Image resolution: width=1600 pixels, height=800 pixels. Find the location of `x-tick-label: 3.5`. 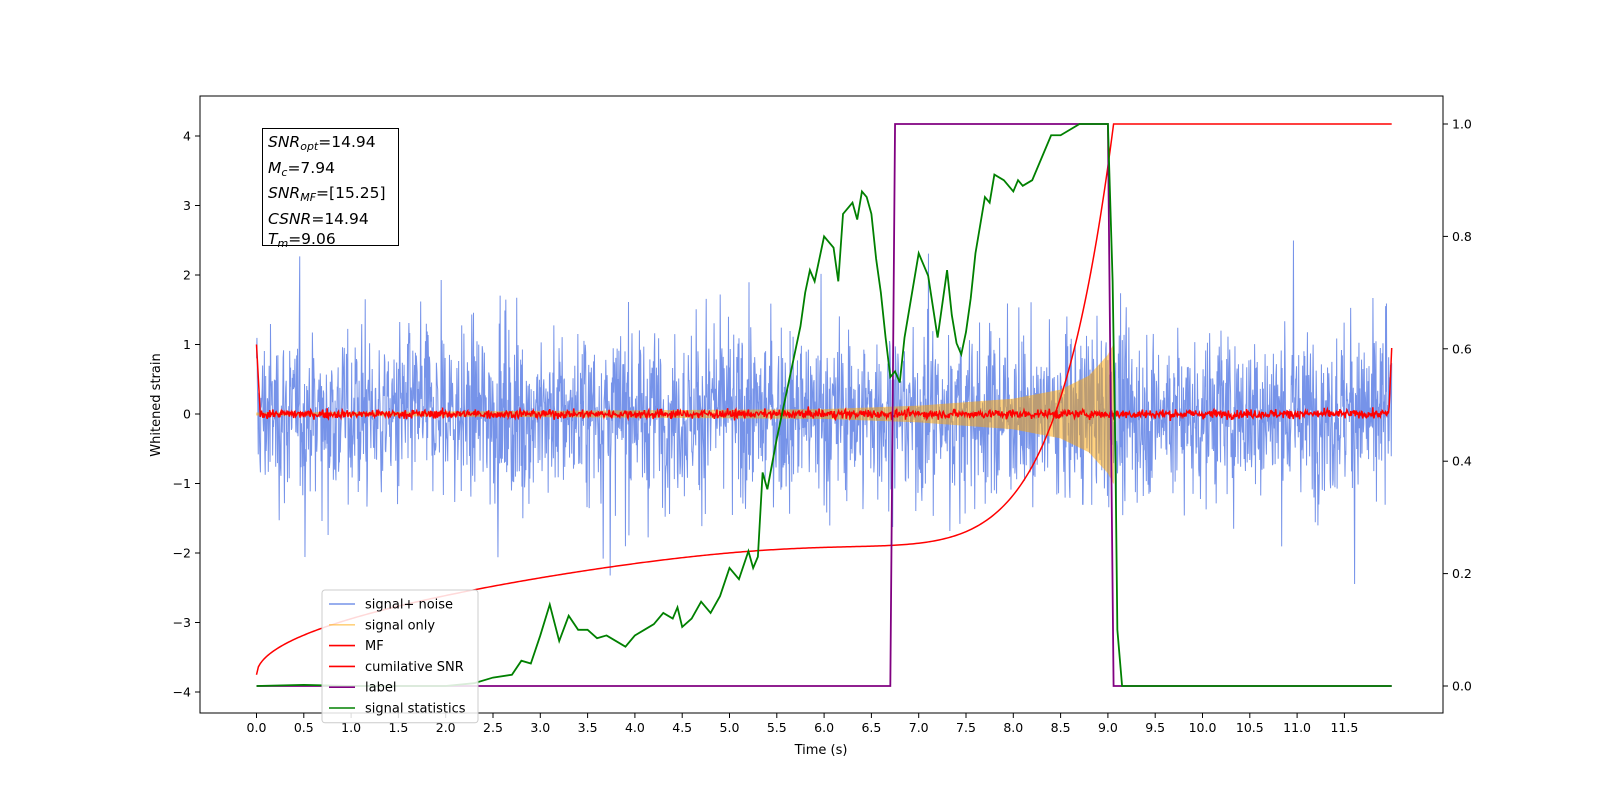

x-tick-label: 3.5 is located at coordinates (588, 727).